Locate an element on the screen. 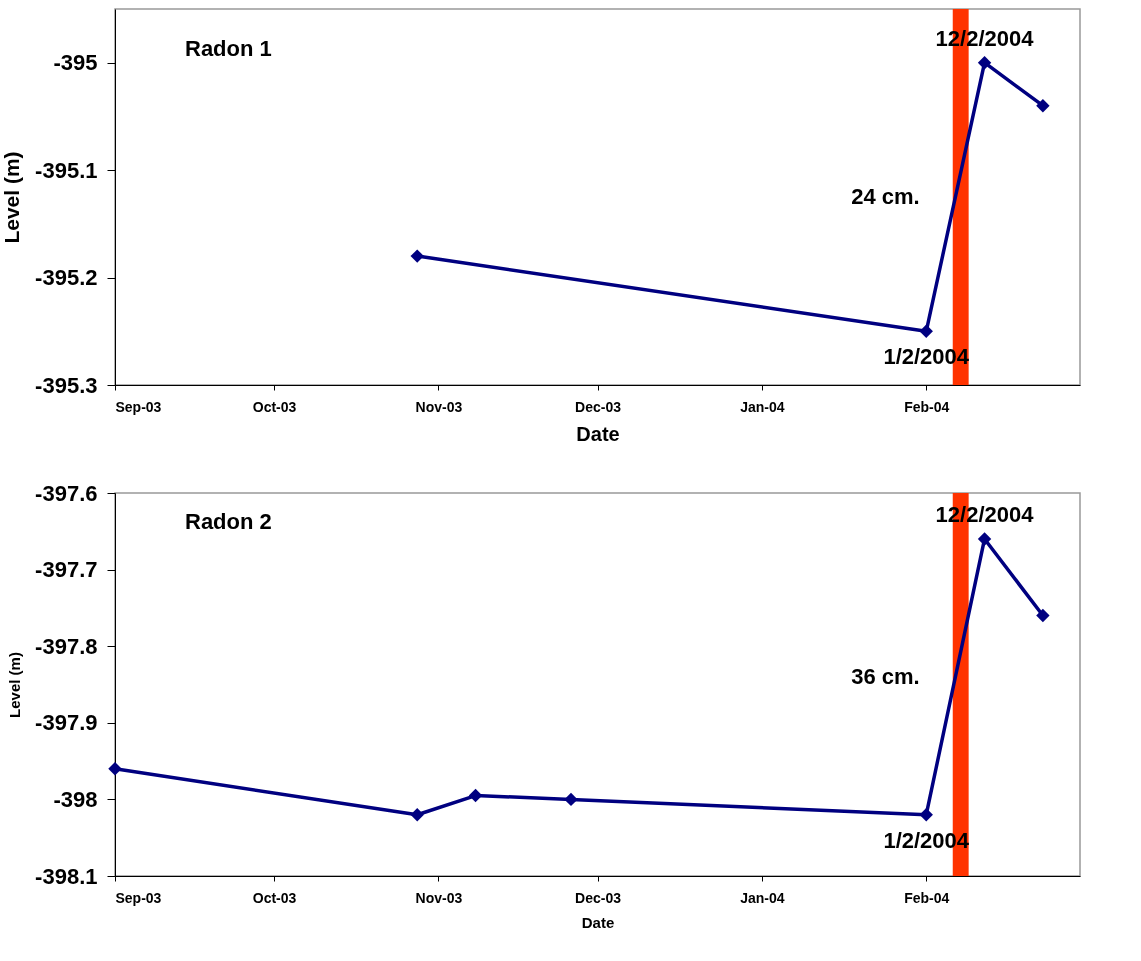 The image size is (1141, 961). y-tick-label: -397.9 is located at coordinates (66, 723).